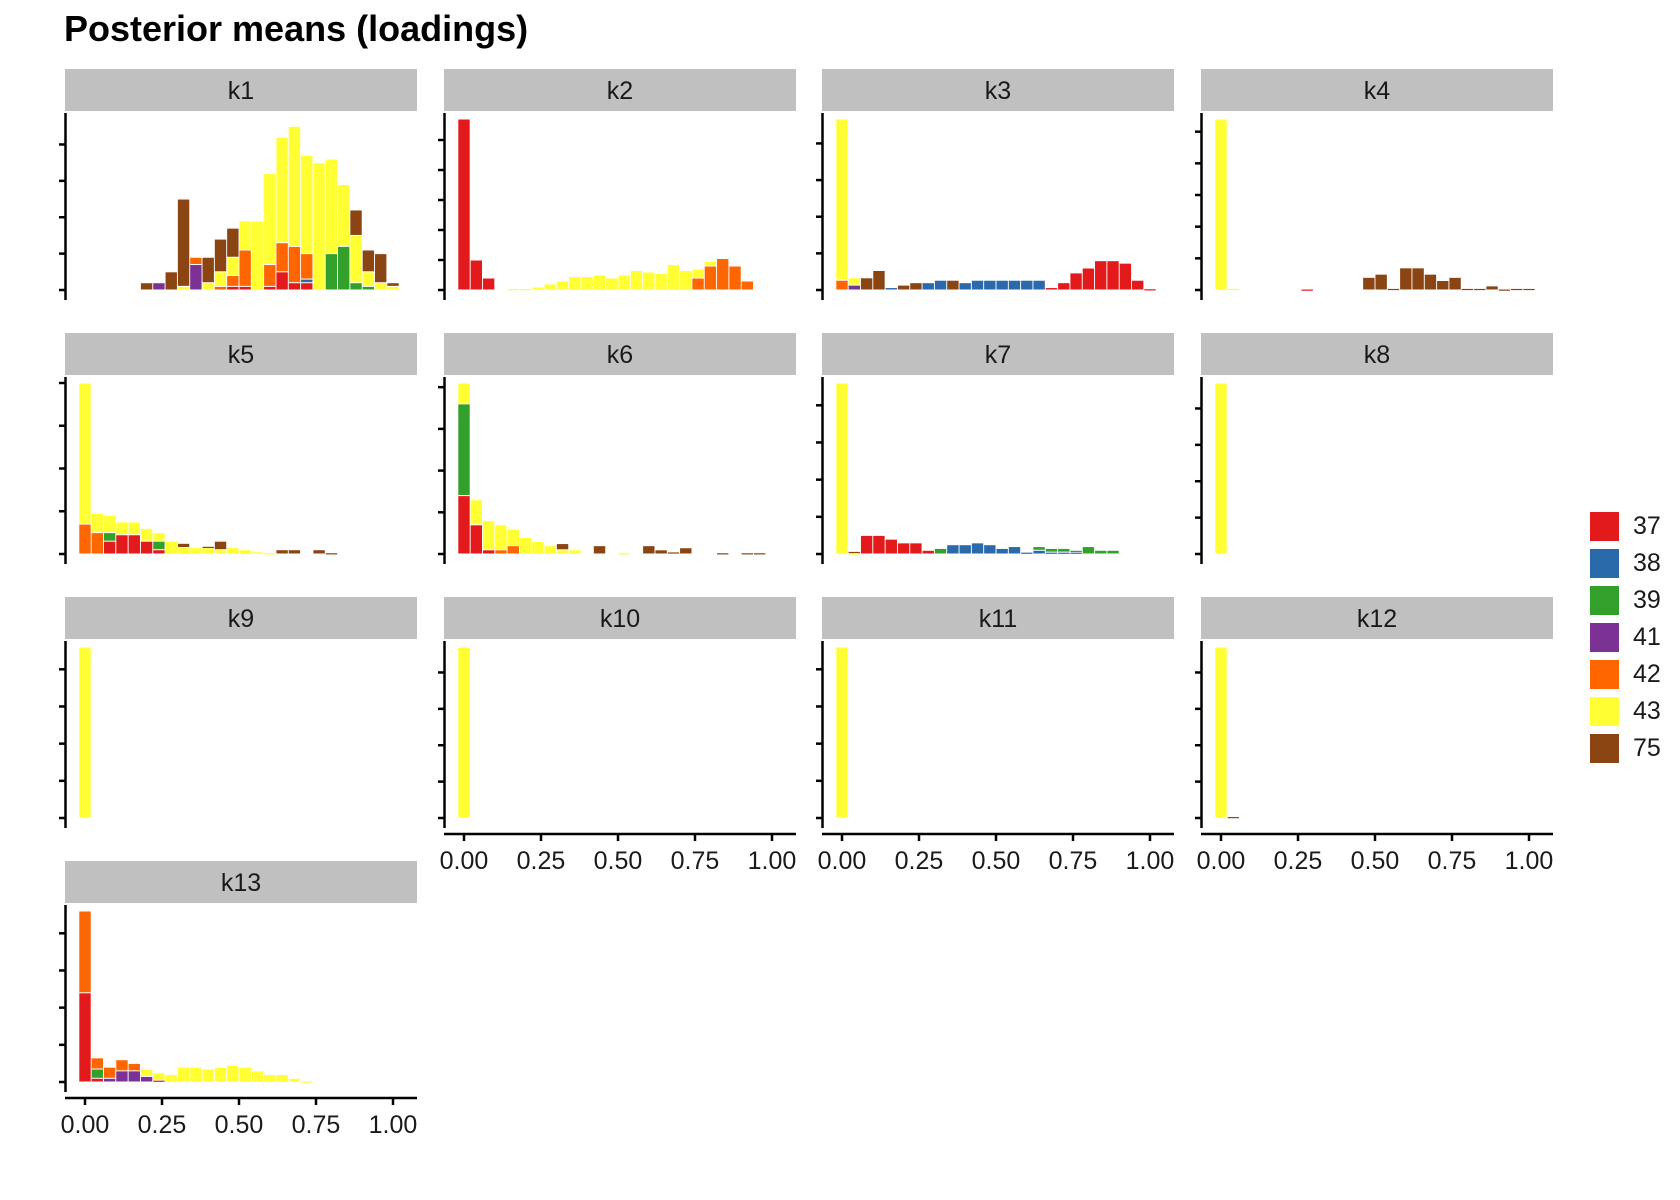 The height and width of the screenshot is (1200, 1680). Describe the element at coordinates (620, 91) in the screenshot. I see `facet-strip-label: k2` at that location.